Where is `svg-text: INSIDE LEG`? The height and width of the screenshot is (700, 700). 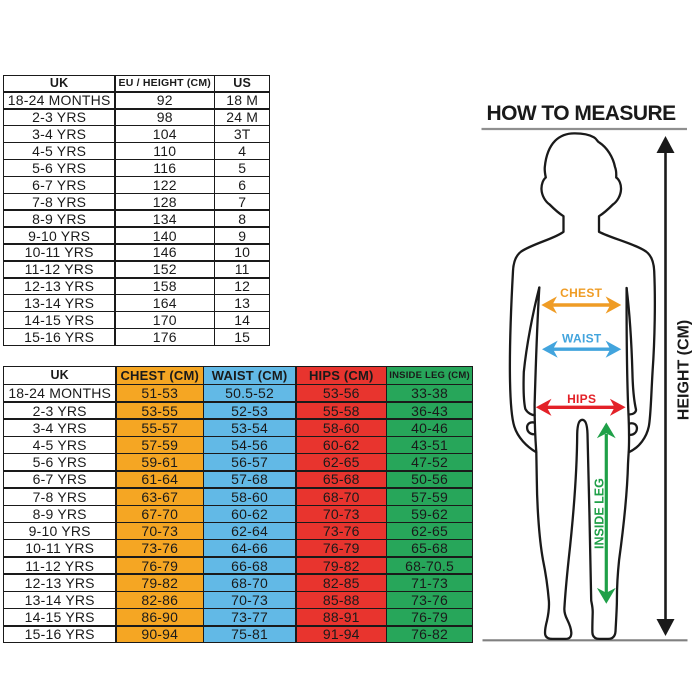
svg-text: INSIDE LEG is located at coordinates (600, 513).